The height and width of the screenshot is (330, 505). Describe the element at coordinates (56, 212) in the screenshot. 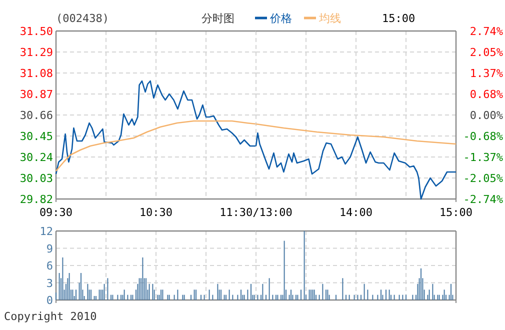

I see `x-tick-label: 09:30` at that location.